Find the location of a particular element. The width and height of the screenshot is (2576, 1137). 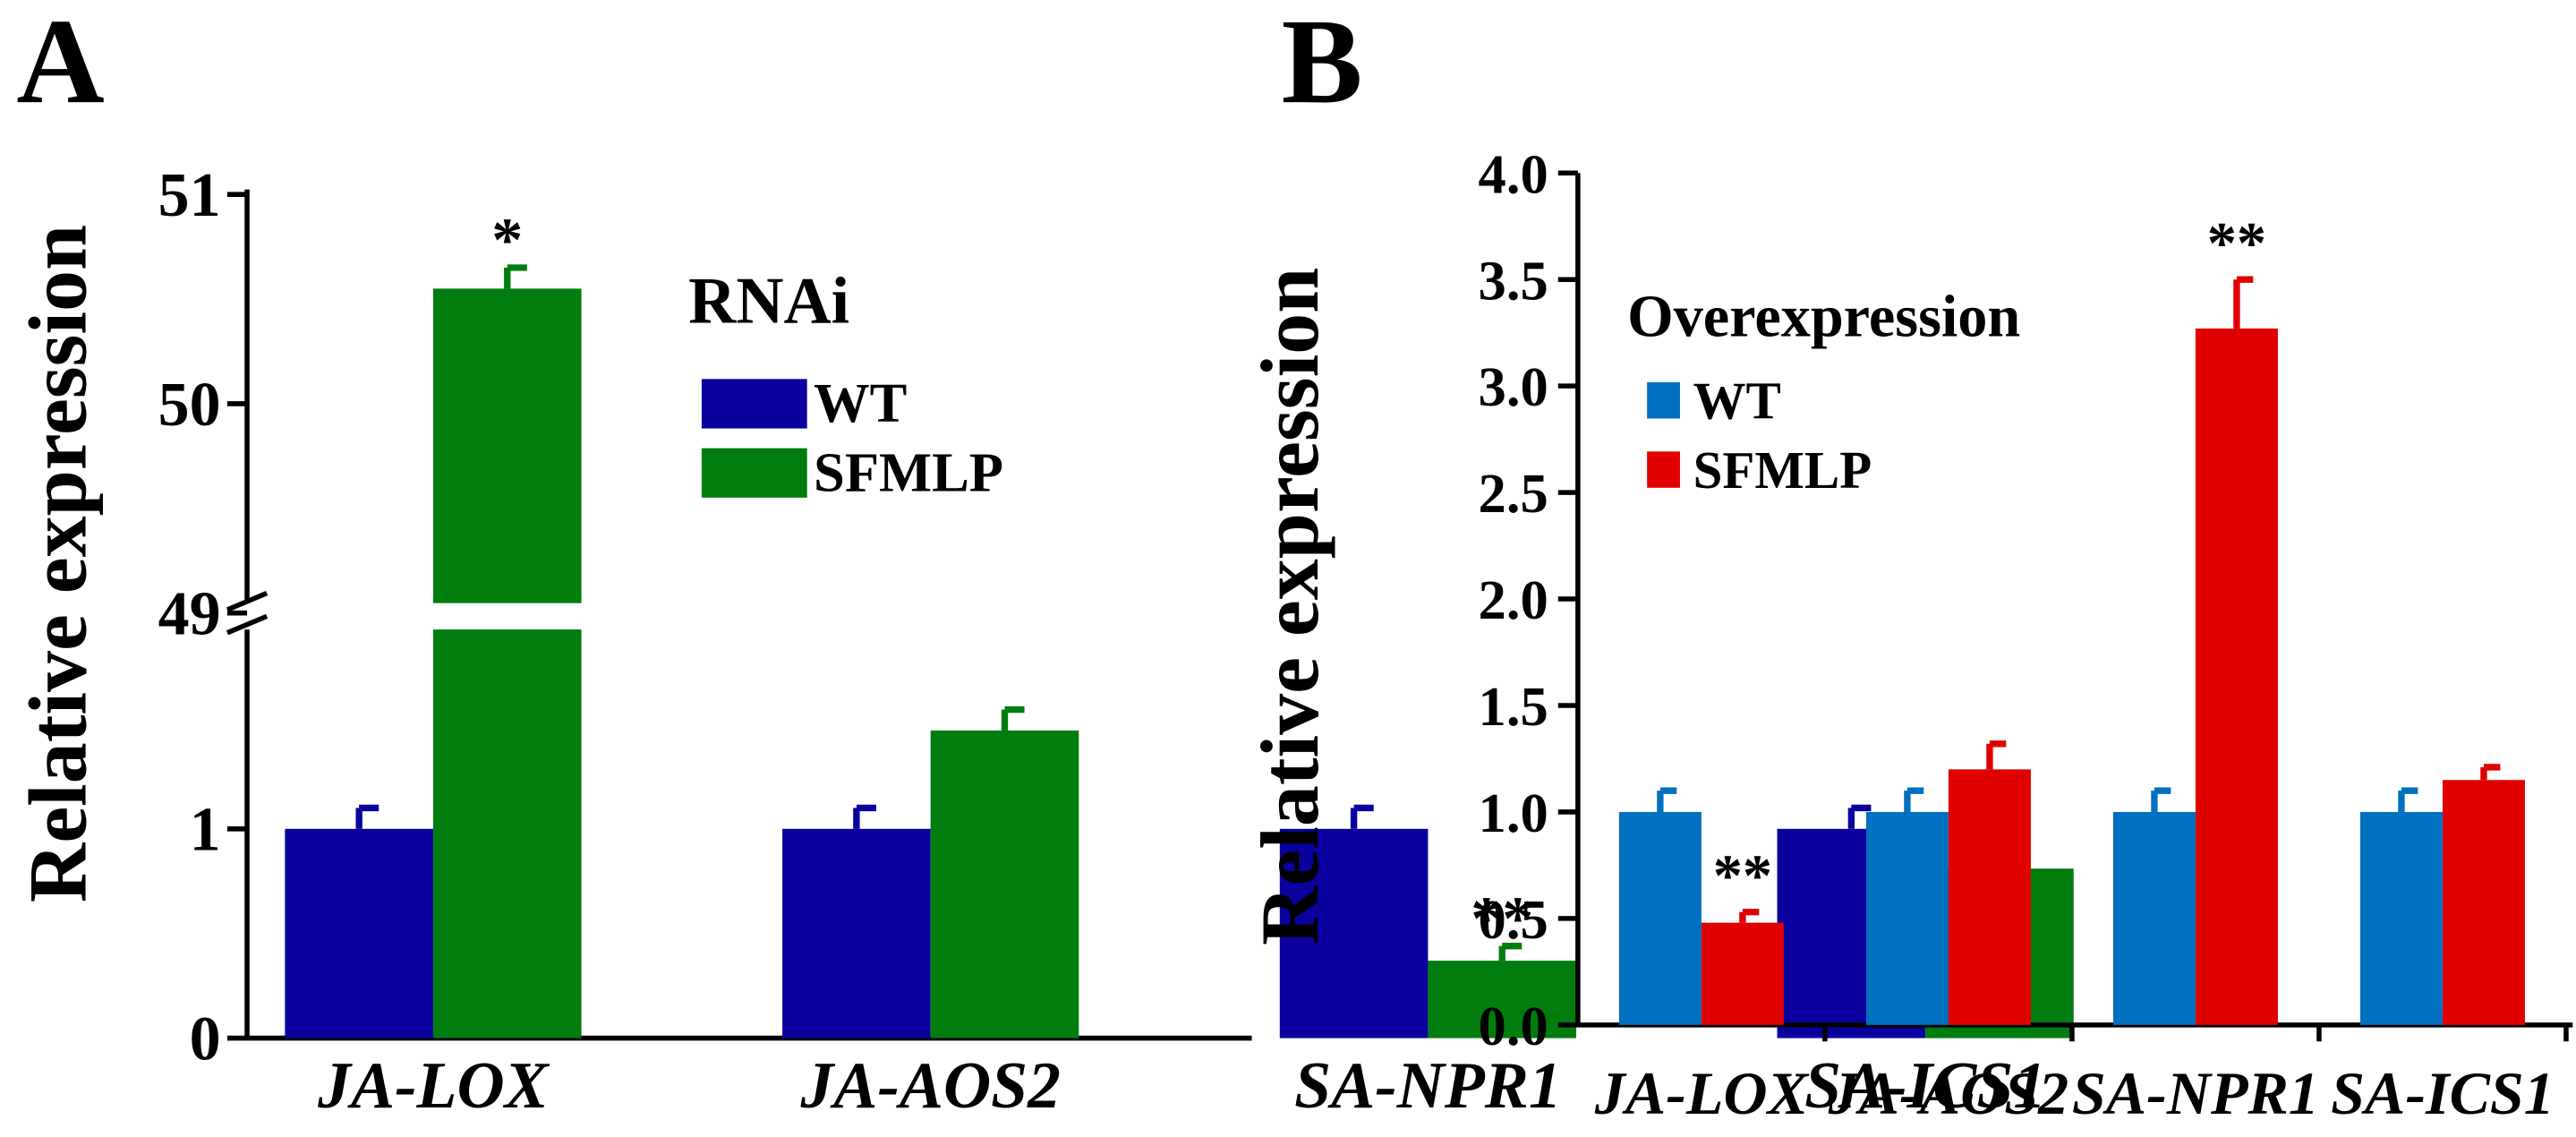

y-tick-label: 1 is located at coordinates (205, 830).